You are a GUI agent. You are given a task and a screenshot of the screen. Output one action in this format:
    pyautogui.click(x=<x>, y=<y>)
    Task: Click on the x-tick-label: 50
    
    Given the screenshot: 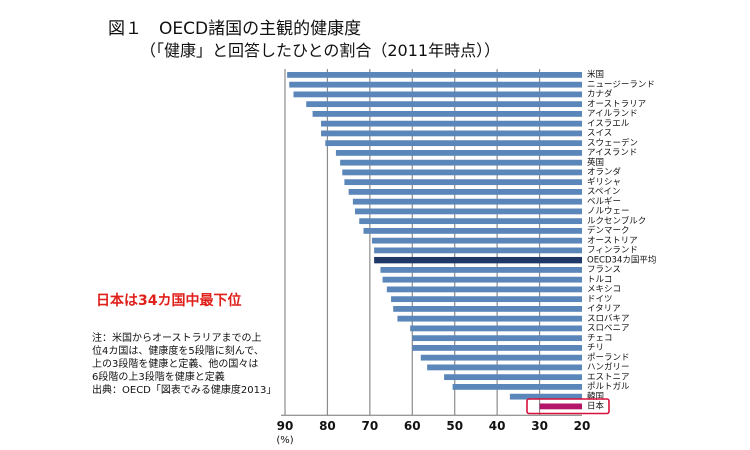 What is the action you would take?
    pyautogui.click(x=454, y=426)
    